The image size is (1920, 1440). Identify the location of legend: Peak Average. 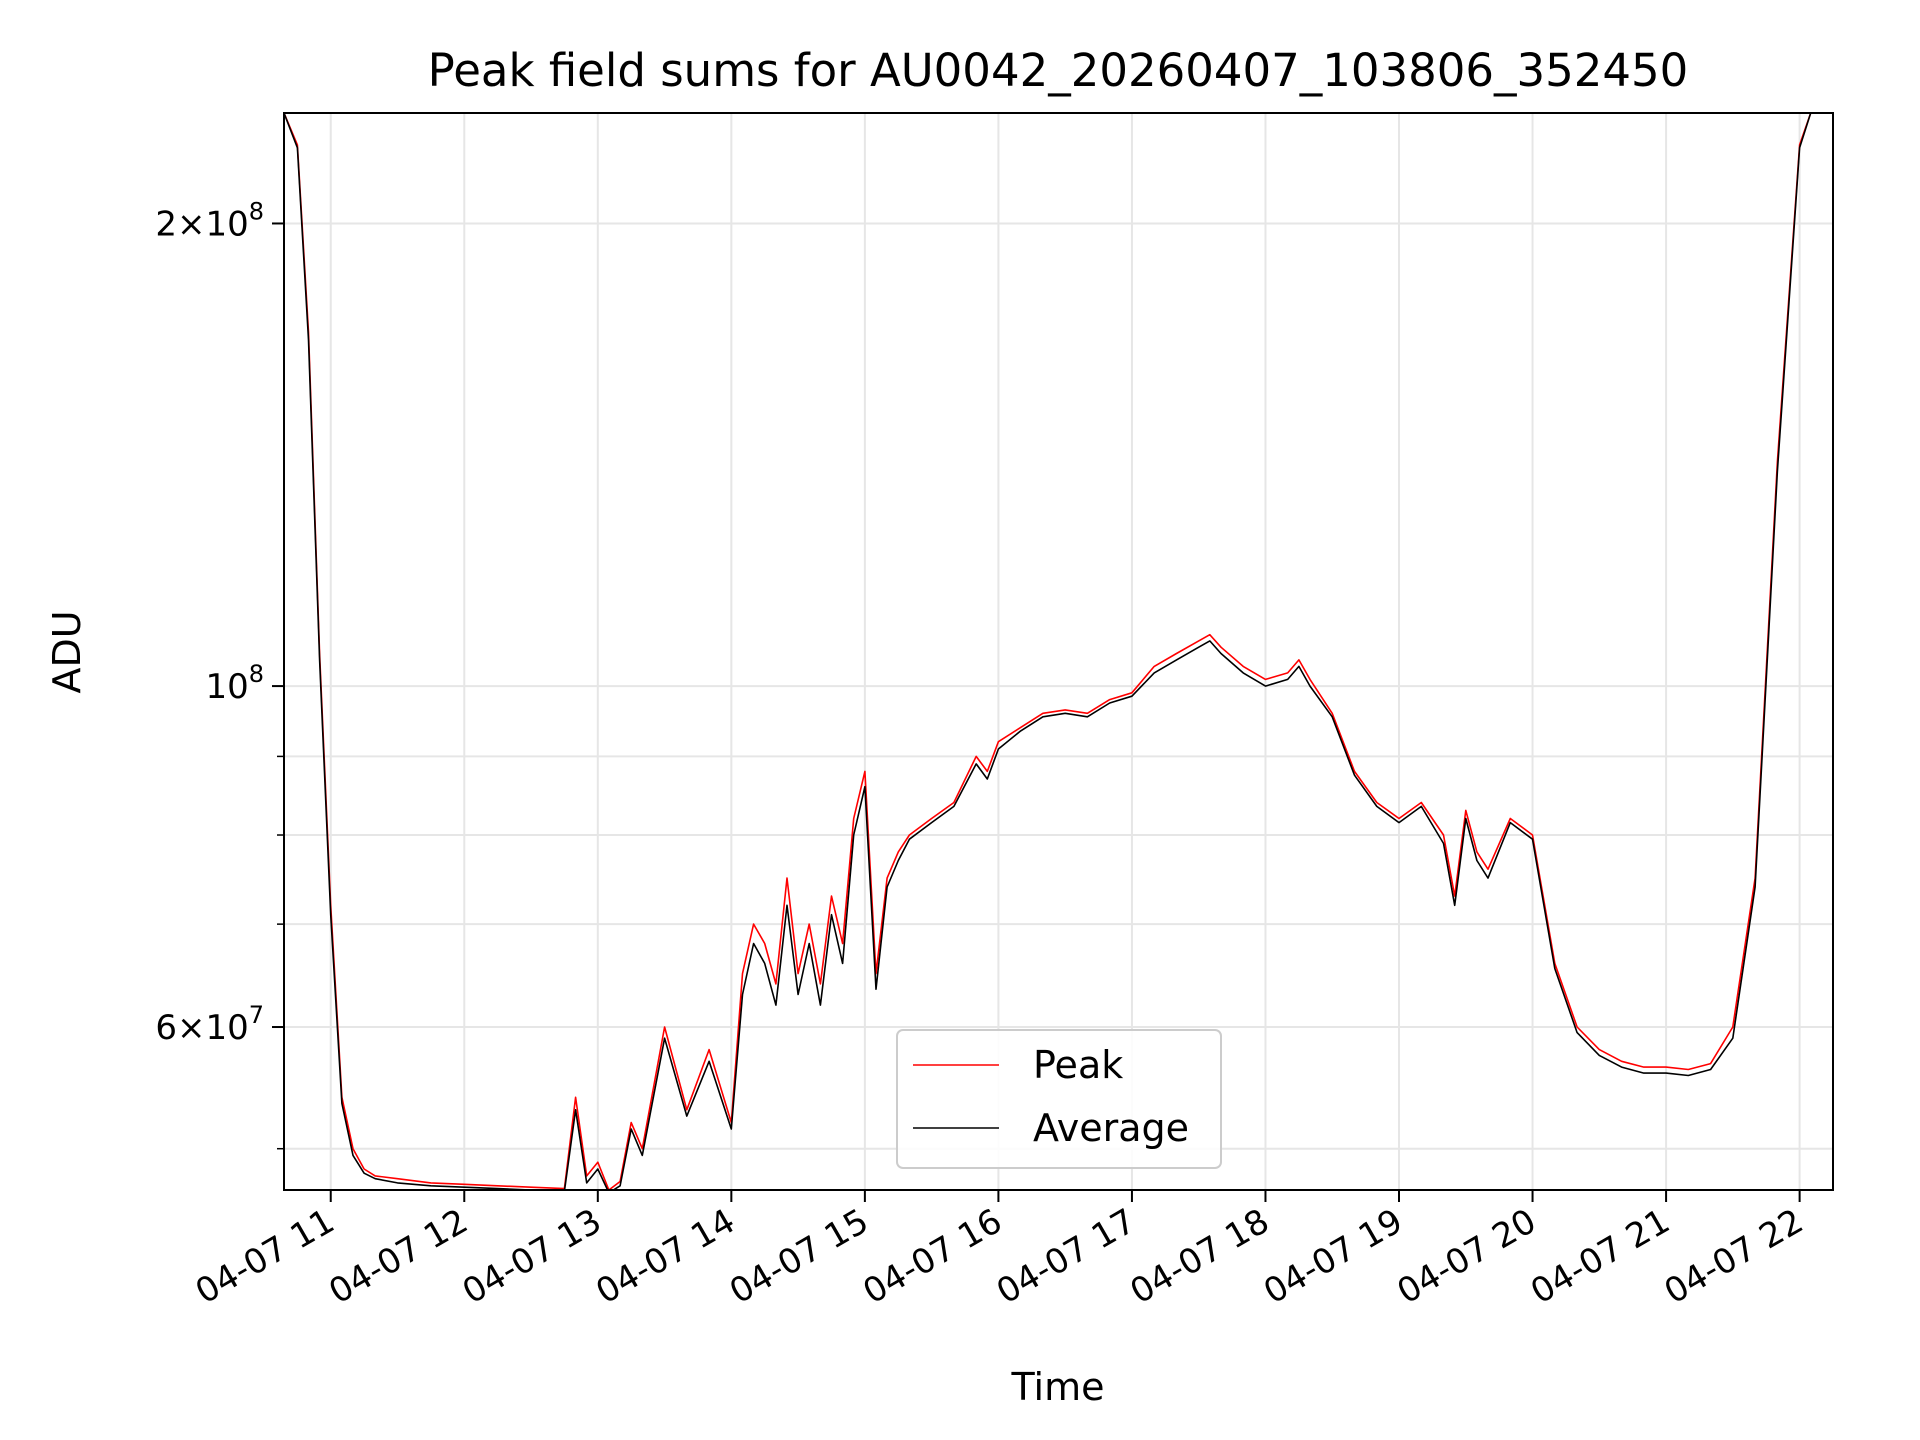
(1059, 1099).